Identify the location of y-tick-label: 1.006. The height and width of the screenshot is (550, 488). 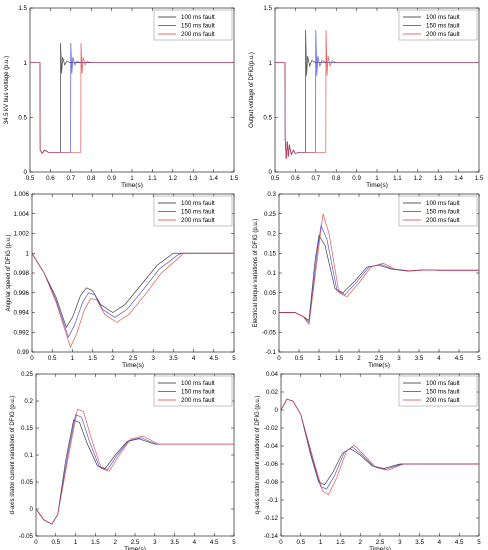
(22, 194).